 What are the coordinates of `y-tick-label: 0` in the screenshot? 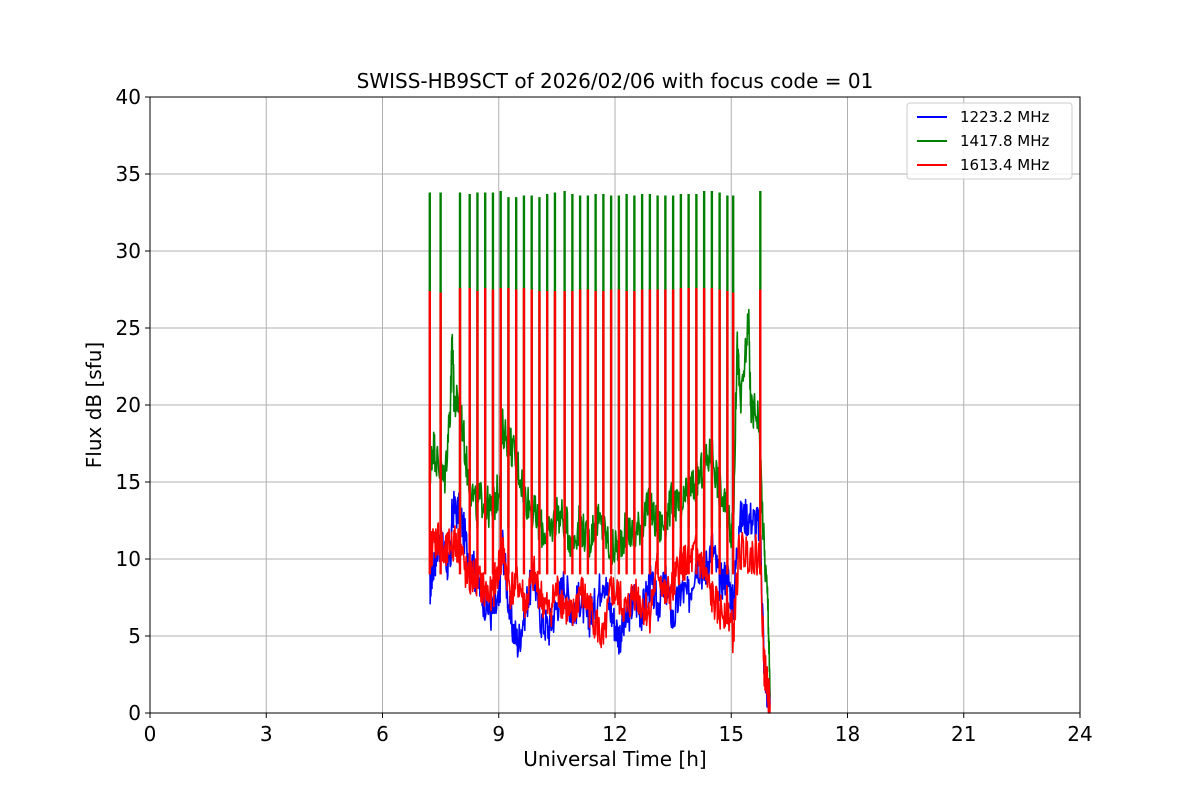 It's located at (134, 713).